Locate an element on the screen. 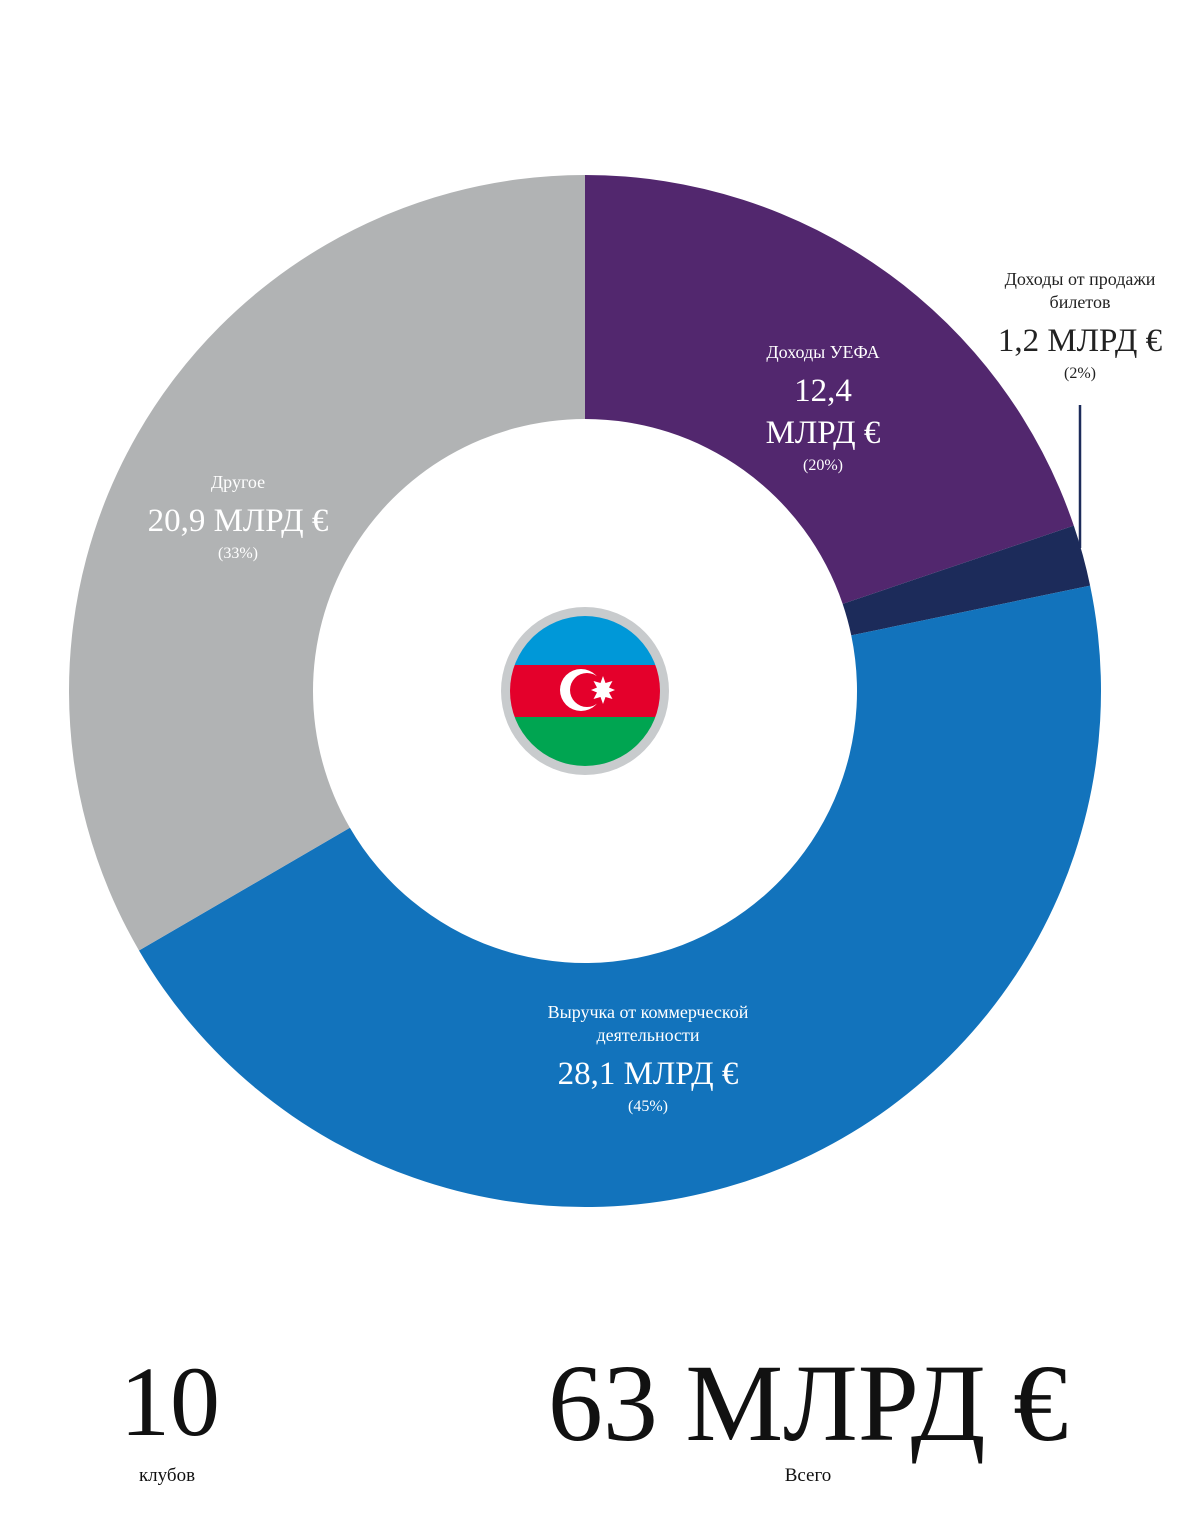 The image size is (1182, 1522). segment-label: Доходы УЕФА 12,4 МЛРД € (20%) is located at coordinates (823, 408).